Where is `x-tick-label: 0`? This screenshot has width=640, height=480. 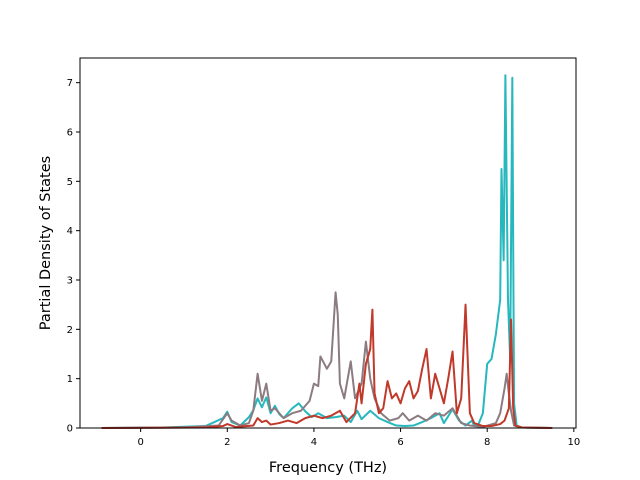
x-tick-label: 0 is located at coordinates (140, 442).